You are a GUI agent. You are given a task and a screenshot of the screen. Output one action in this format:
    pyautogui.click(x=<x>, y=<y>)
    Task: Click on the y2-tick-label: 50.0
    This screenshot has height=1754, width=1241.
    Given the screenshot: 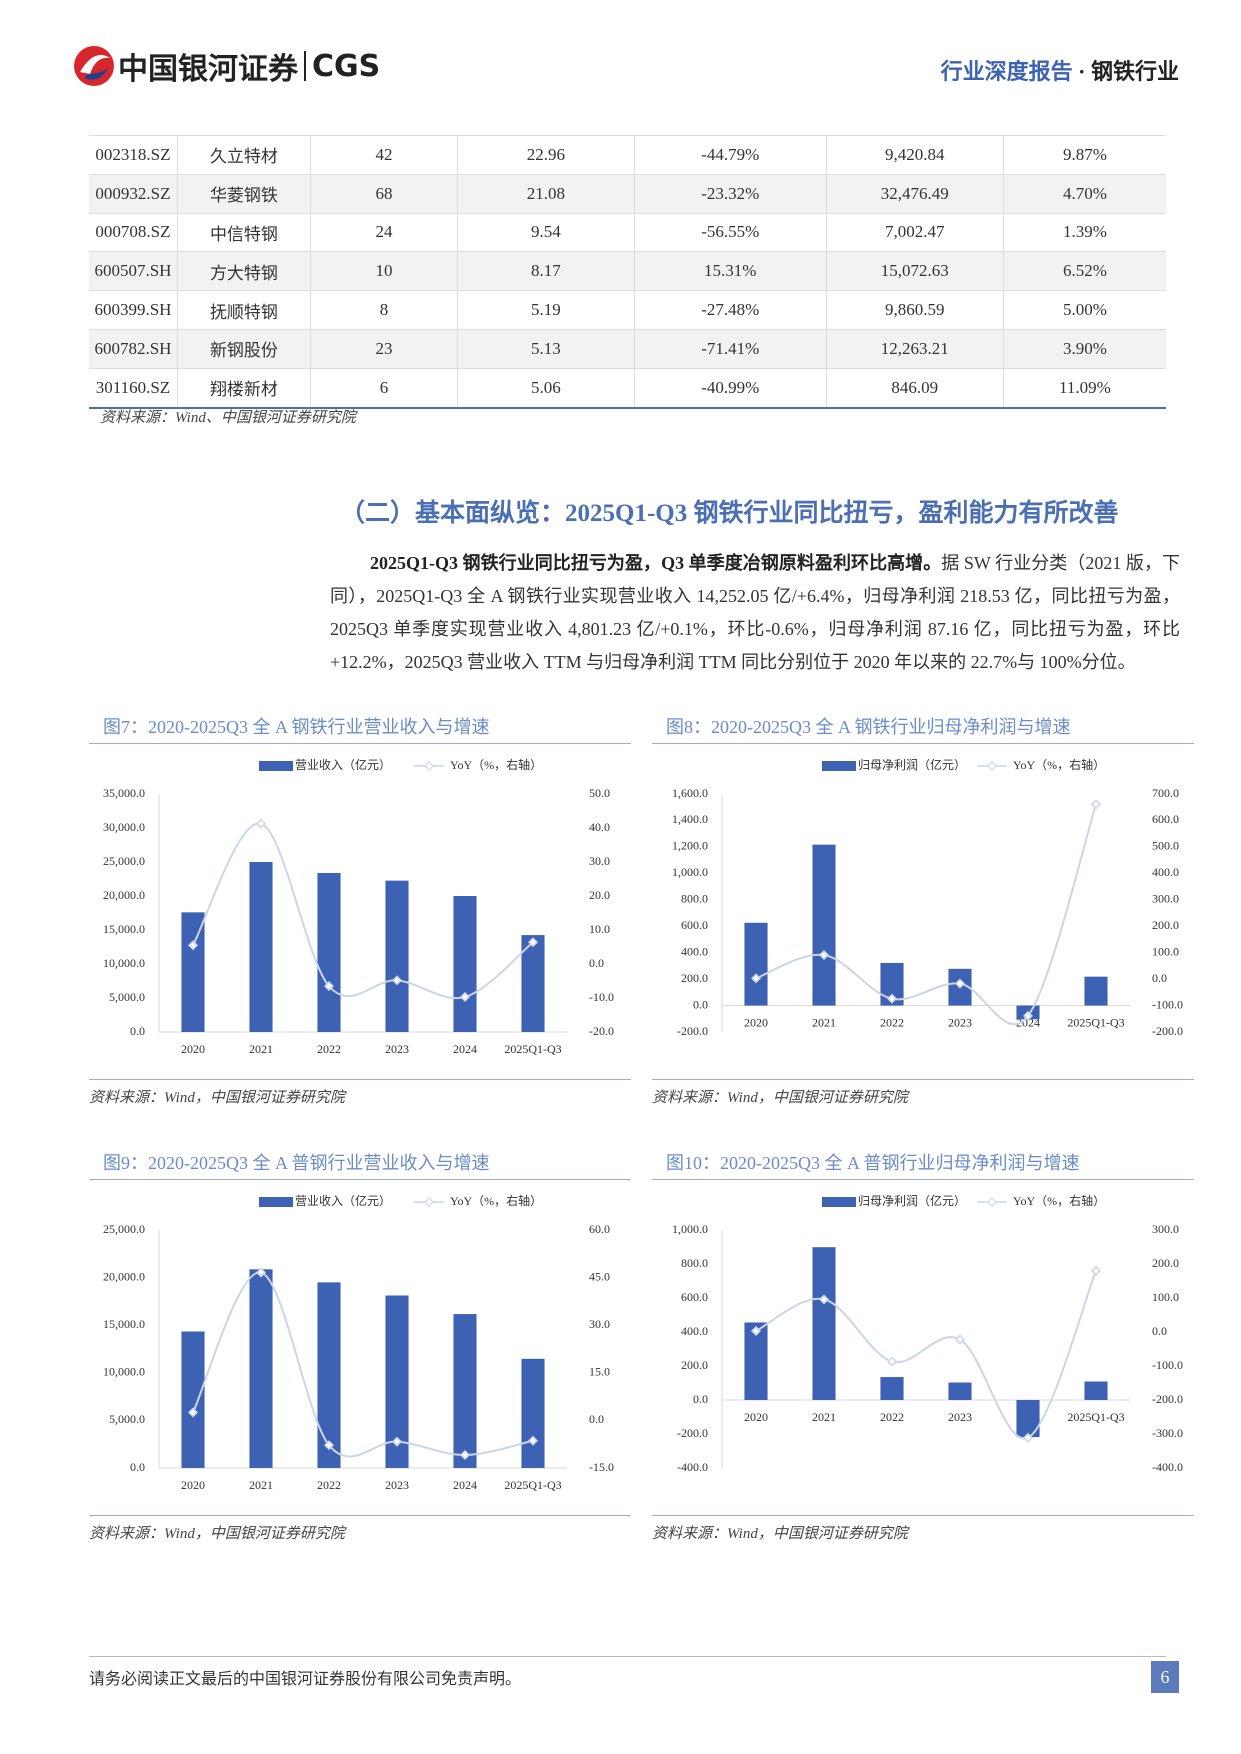 What is the action you would take?
    pyautogui.click(x=599, y=793)
    